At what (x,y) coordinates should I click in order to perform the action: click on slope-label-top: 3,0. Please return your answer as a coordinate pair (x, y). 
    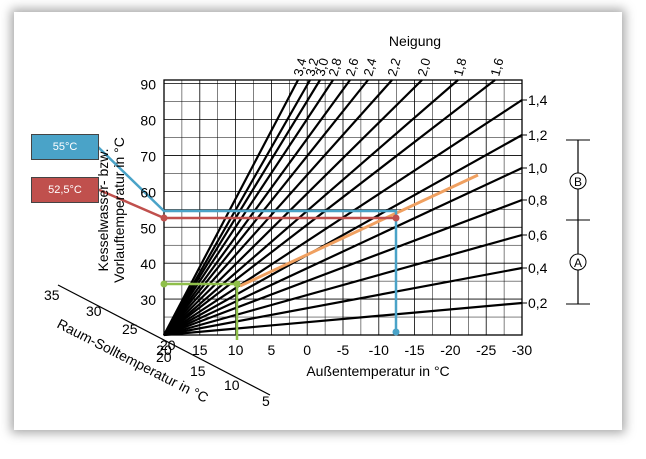
    Looking at the image, I should click on (321, 66).